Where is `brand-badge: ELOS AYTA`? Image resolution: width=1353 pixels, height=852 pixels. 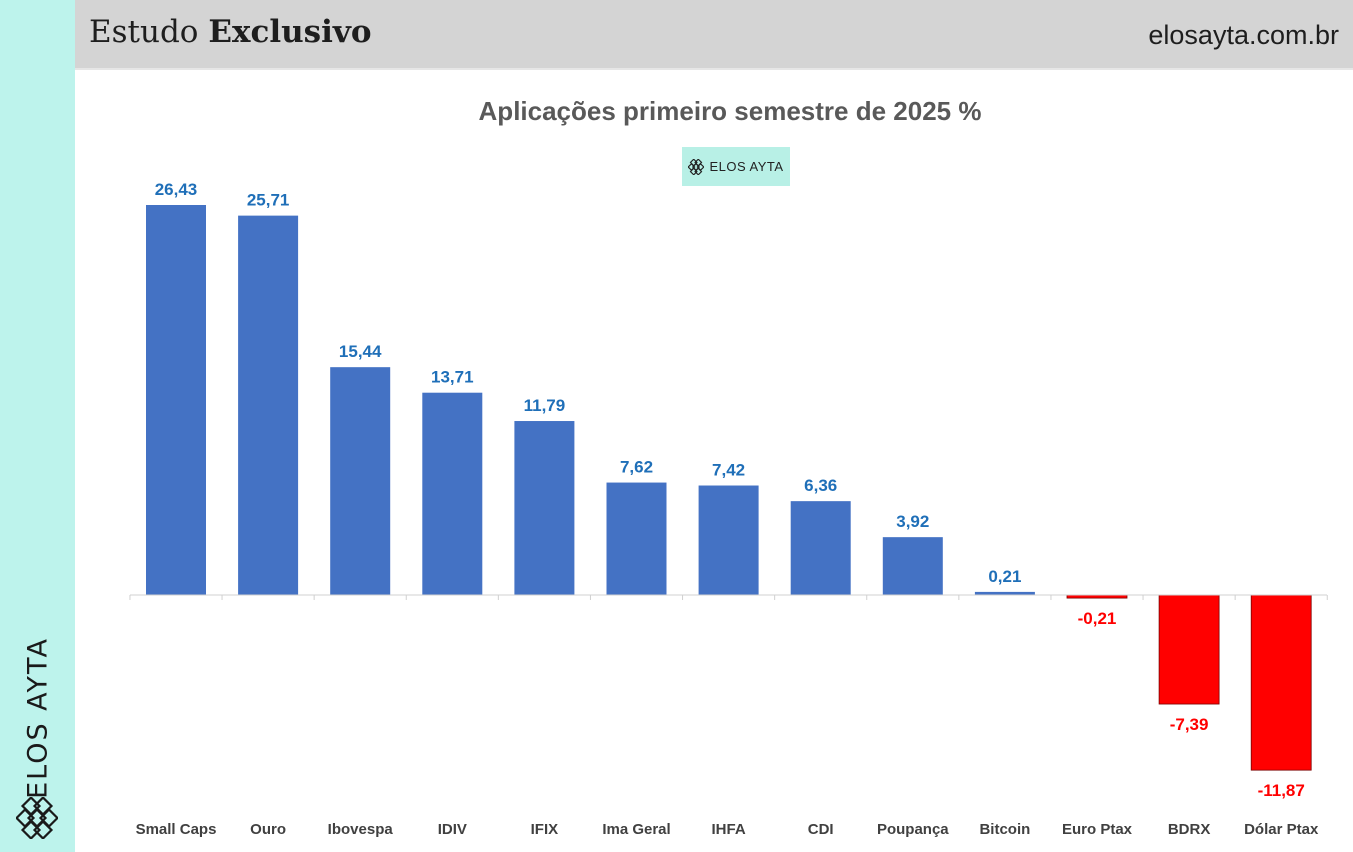 brand-badge: ELOS AYTA is located at coordinates (736, 166).